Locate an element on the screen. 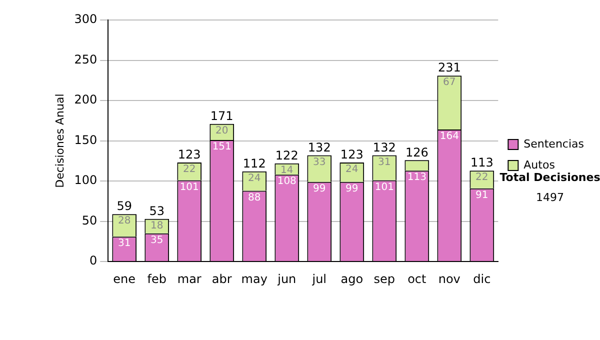 The image size is (600, 340). y-tick-label: 100 is located at coordinates (86, 180).